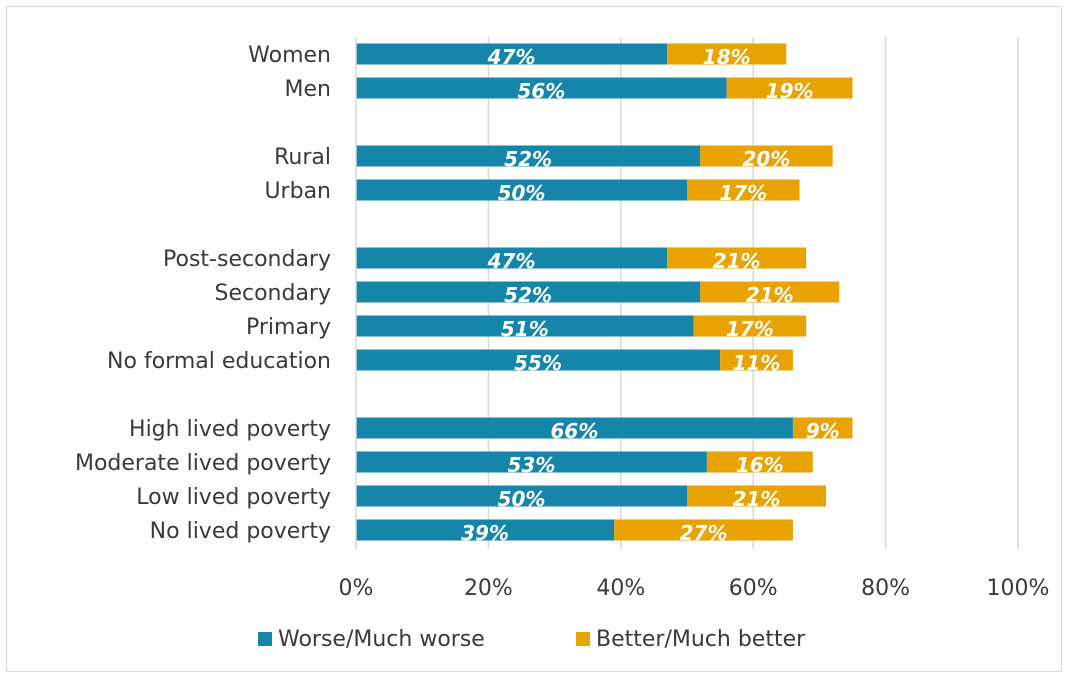 This screenshot has width=1070, height=680. What do you see at coordinates (247, 259) in the screenshot?
I see `category-label: Post-secondary` at bounding box center [247, 259].